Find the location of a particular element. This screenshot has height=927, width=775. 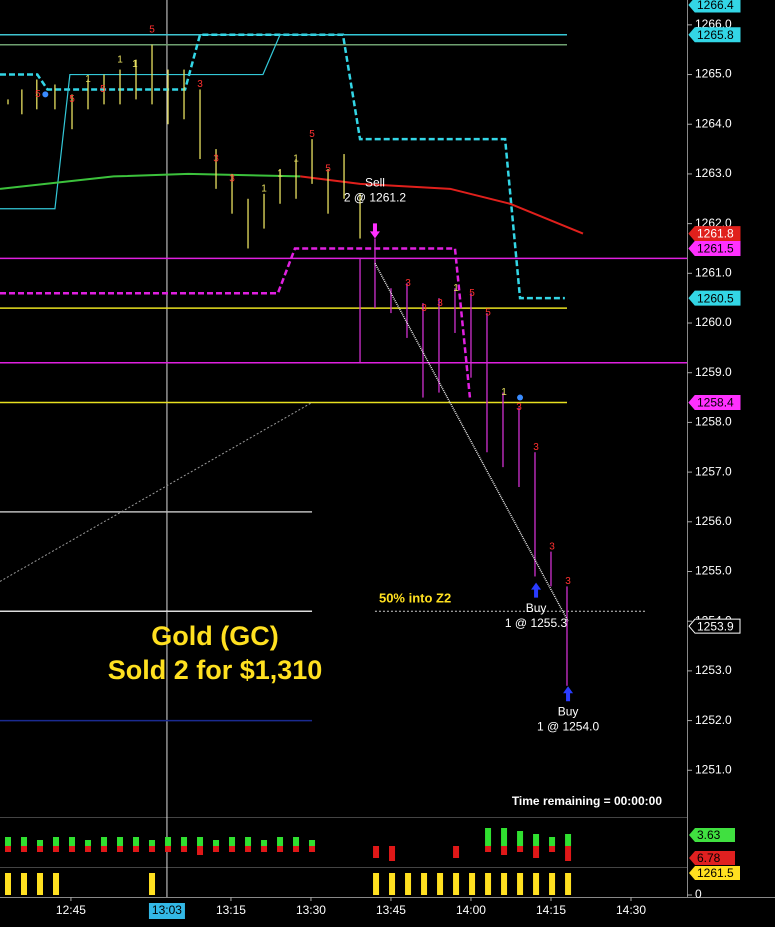

y-tick-label: 1253.0 is located at coordinates (713, 670).